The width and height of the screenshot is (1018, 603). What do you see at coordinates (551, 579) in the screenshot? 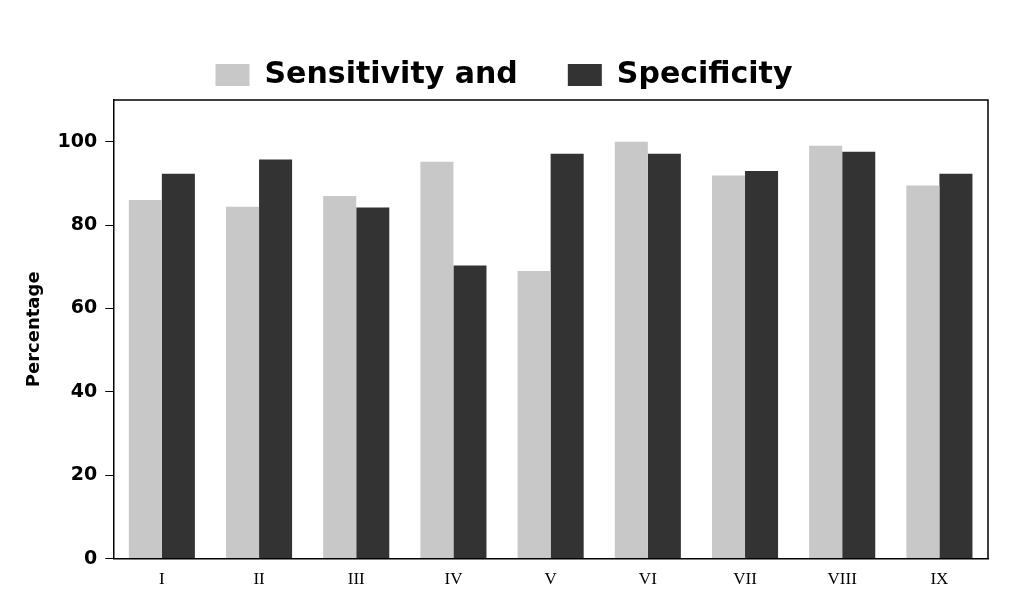
I see `x-tick-label: V` at bounding box center [551, 579].